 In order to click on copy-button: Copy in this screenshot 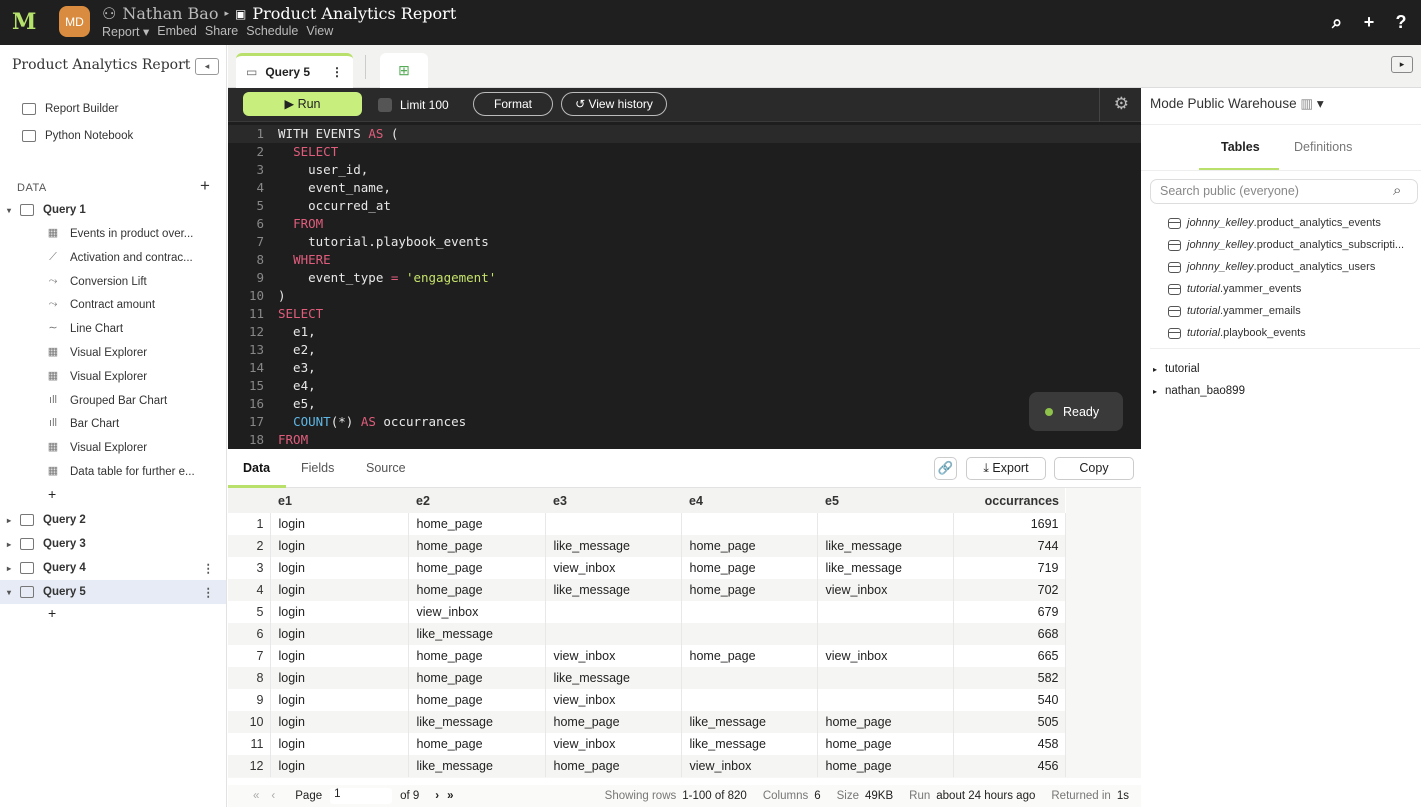, I will do `click(1094, 468)`.